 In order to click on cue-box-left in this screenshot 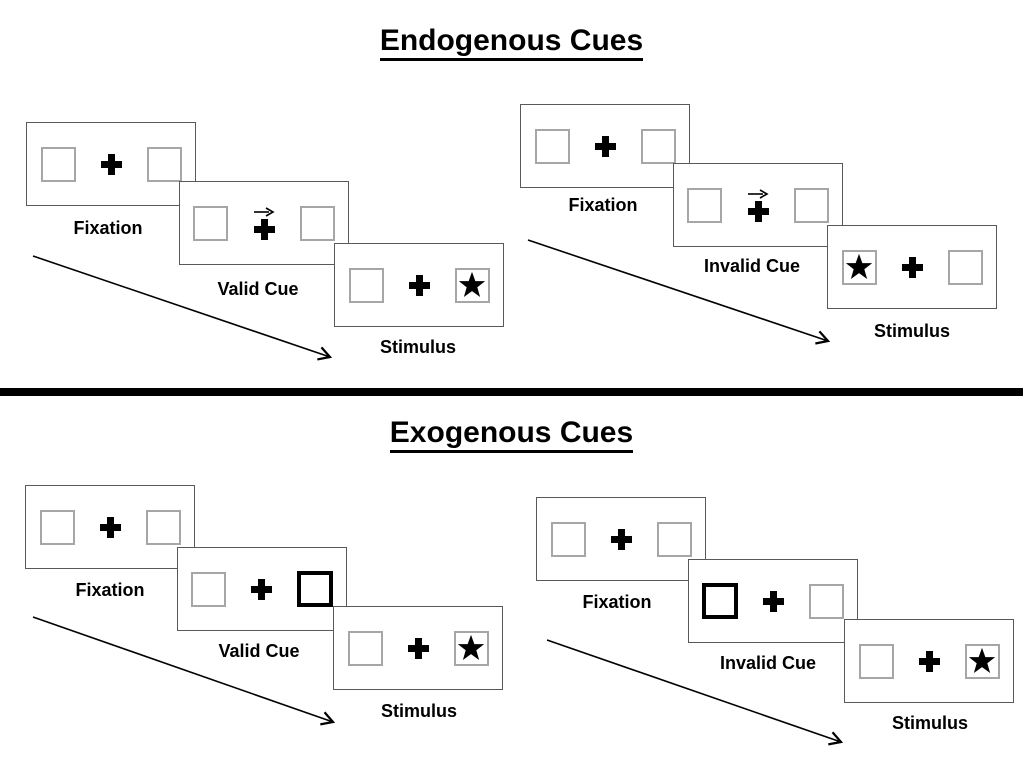, I will do `click(720, 601)`.